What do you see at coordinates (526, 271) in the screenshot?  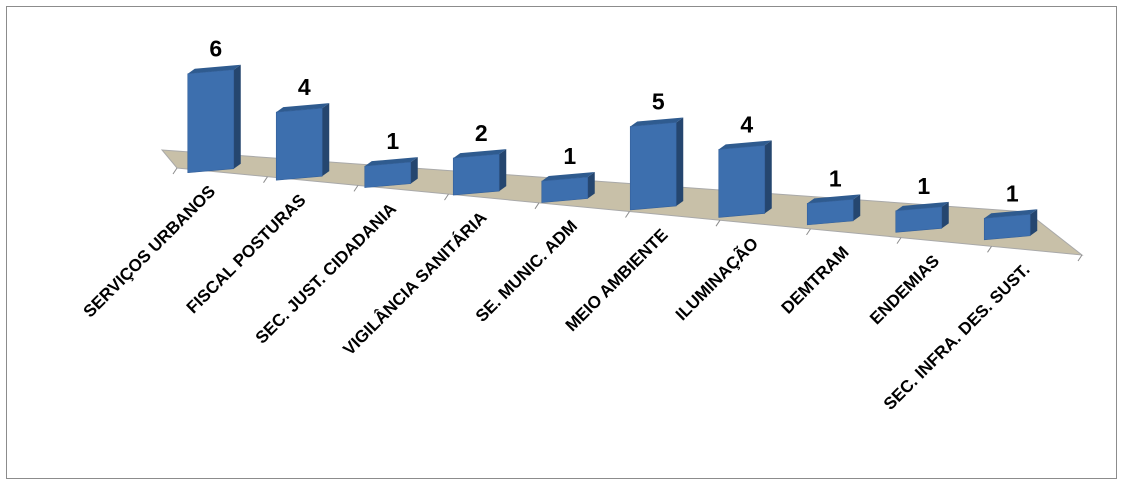 I see `category-label: SE. MUNIC. ADM` at bounding box center [526, 271].